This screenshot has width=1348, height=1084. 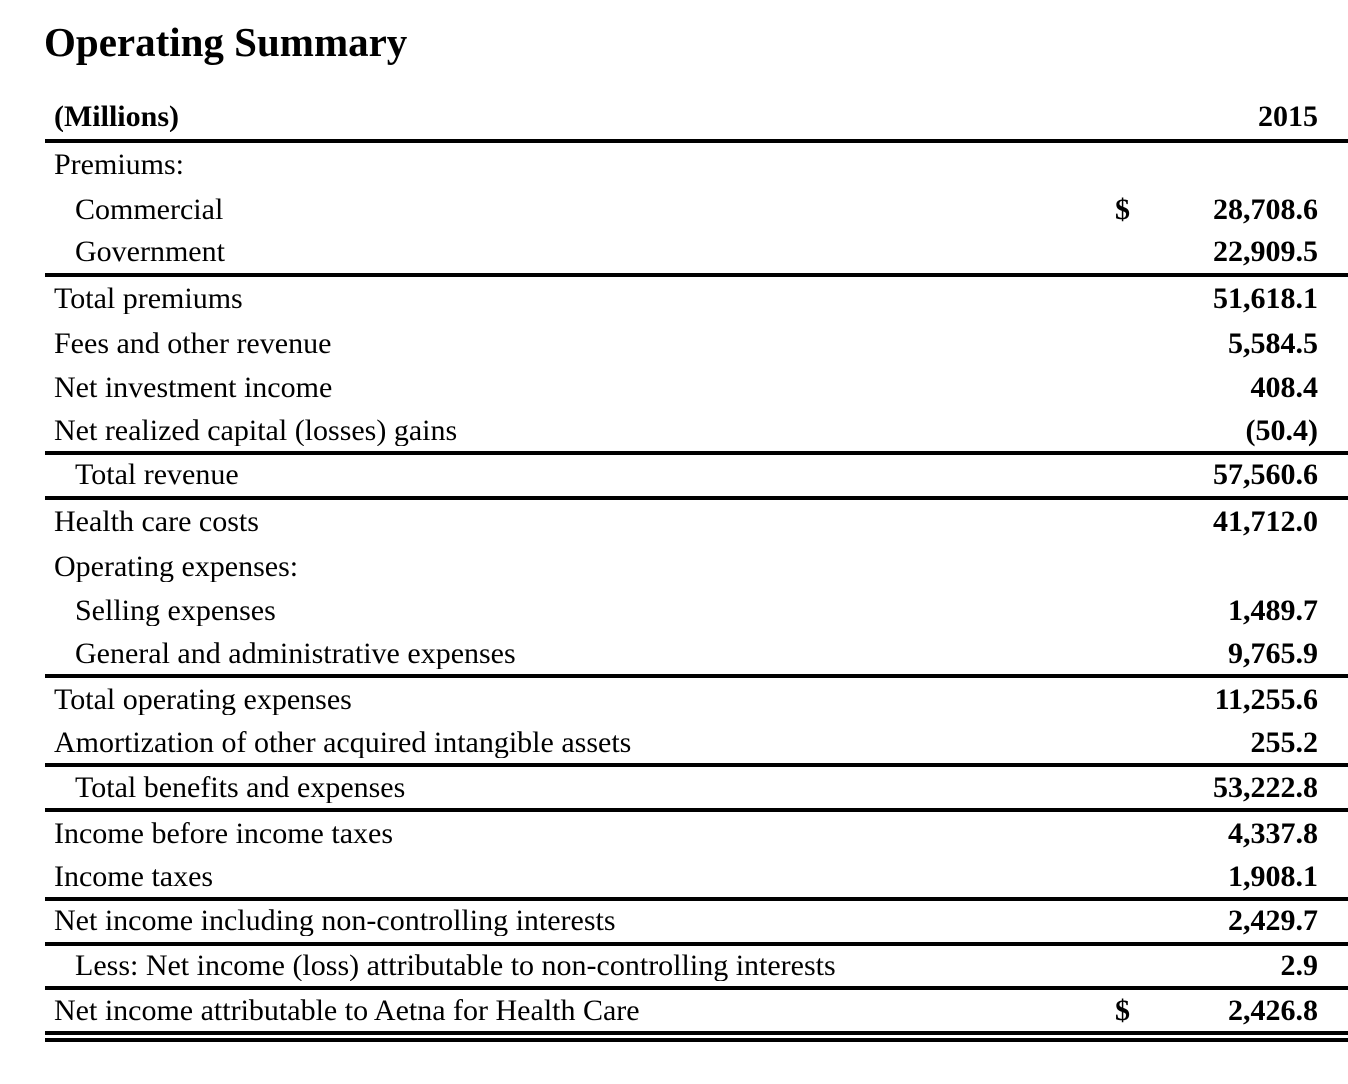 What do you see at coordinates (696, 118) in the screenshot?
I see `table-header-row: (Millions) 2015` at bounding box center [696, 118].